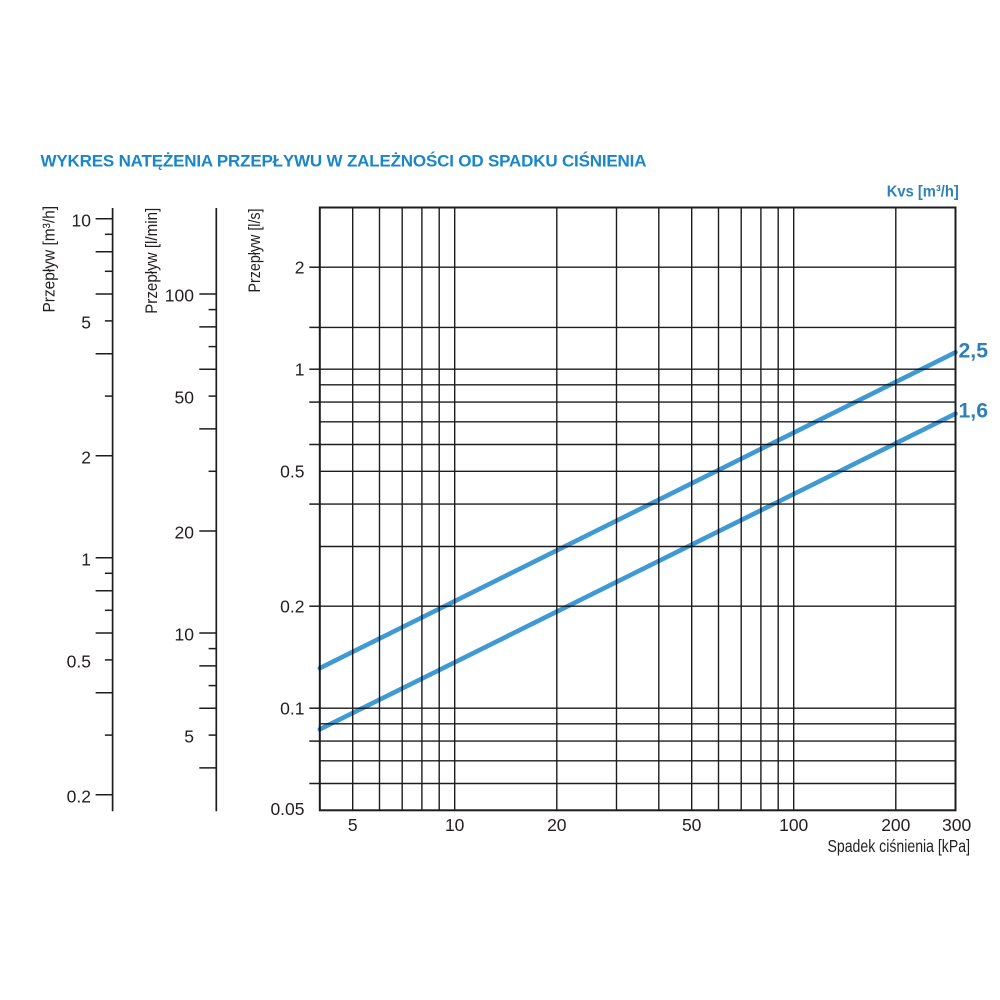 The width and height of the screenshot is (1000, 1000). I want to click on svg-text: Spadek ciśnienia [kPa], so click(899, 846).